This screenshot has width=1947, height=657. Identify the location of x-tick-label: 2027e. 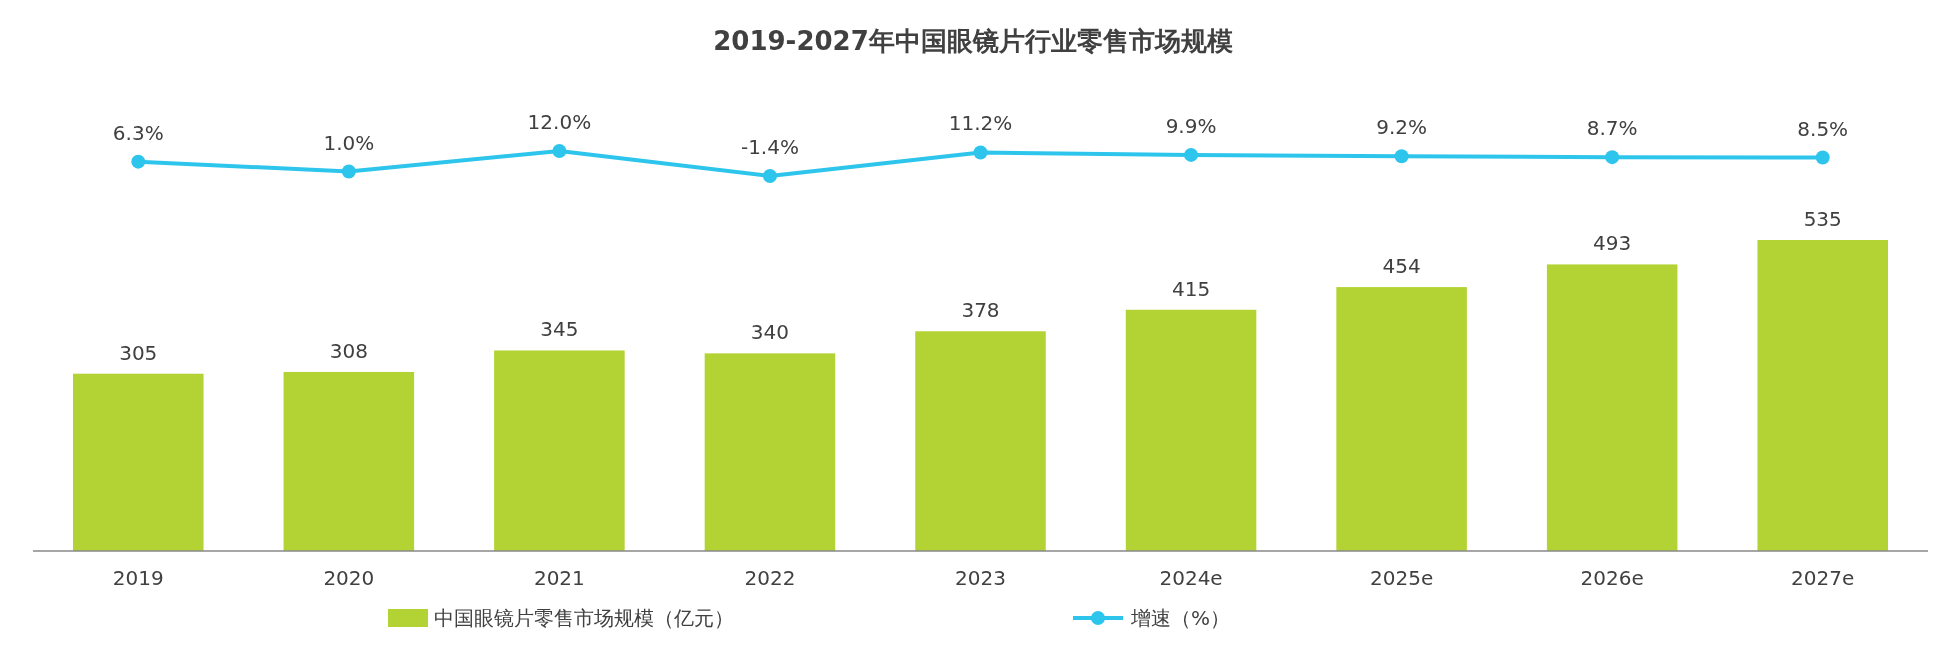
(1823, 578).